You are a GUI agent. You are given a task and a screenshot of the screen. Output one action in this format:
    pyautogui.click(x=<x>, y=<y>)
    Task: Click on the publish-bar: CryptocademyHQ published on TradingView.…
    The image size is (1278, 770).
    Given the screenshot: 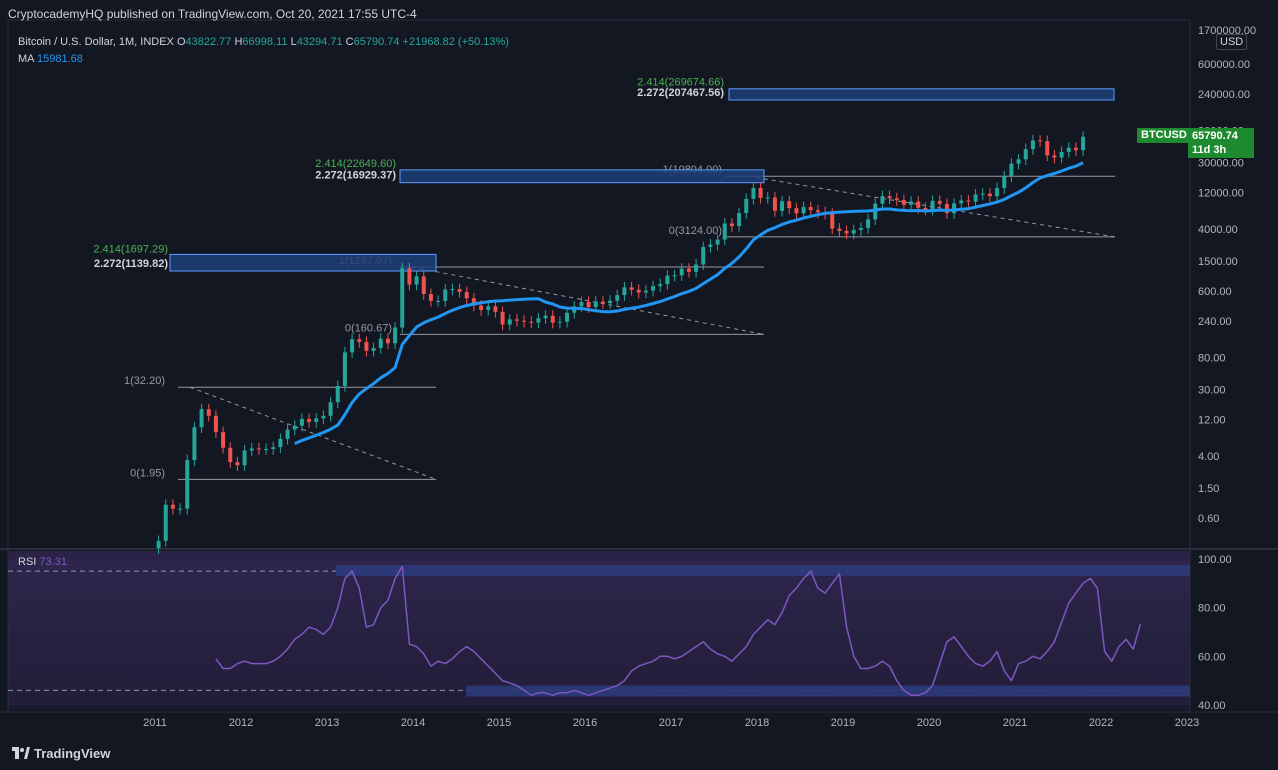 What is the action you would take?
    pyautogui.click(x=639, y=14)
    